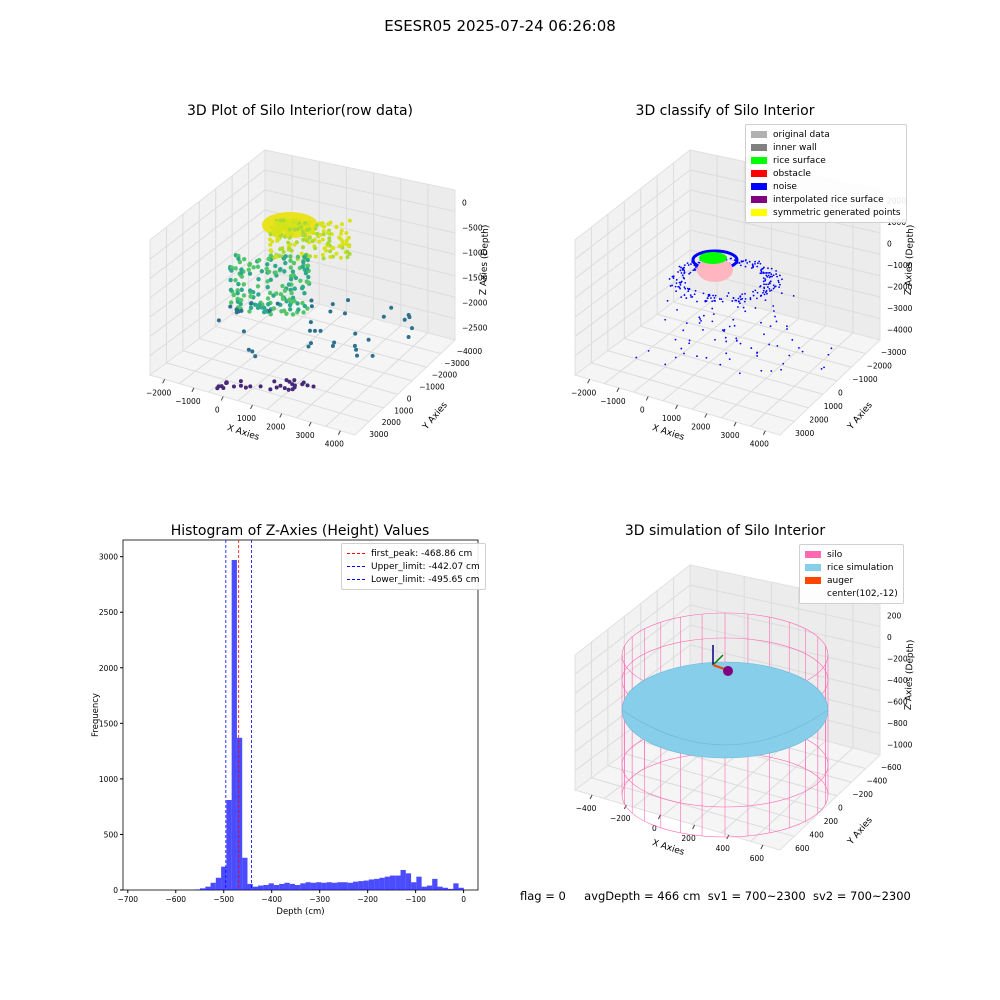 The image size is (1000, 1000). Describe the element at coordinates (851, 554) in the screenshot. I see `legend-entry: silo` at that location.